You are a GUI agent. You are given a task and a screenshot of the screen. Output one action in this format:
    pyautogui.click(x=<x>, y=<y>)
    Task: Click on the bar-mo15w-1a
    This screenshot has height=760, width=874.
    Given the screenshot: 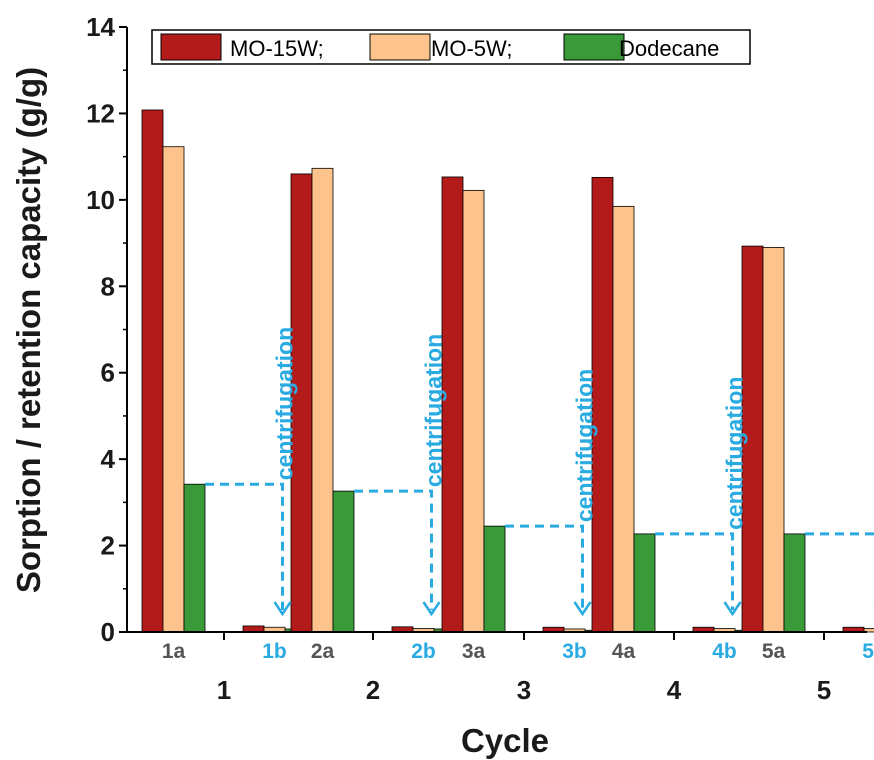 What is the action you would take?
    pyautogui.click(x=152, y=371)
    